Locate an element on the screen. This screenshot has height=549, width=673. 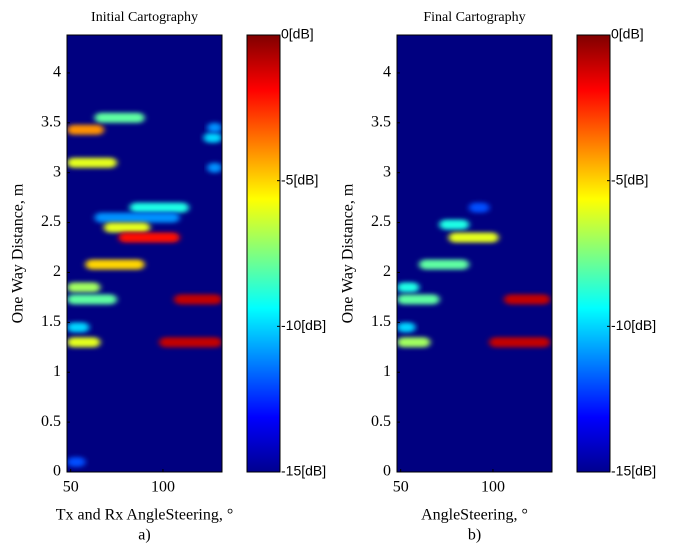
chart-title: Initial Cartography is located at coordinates (144, 17).